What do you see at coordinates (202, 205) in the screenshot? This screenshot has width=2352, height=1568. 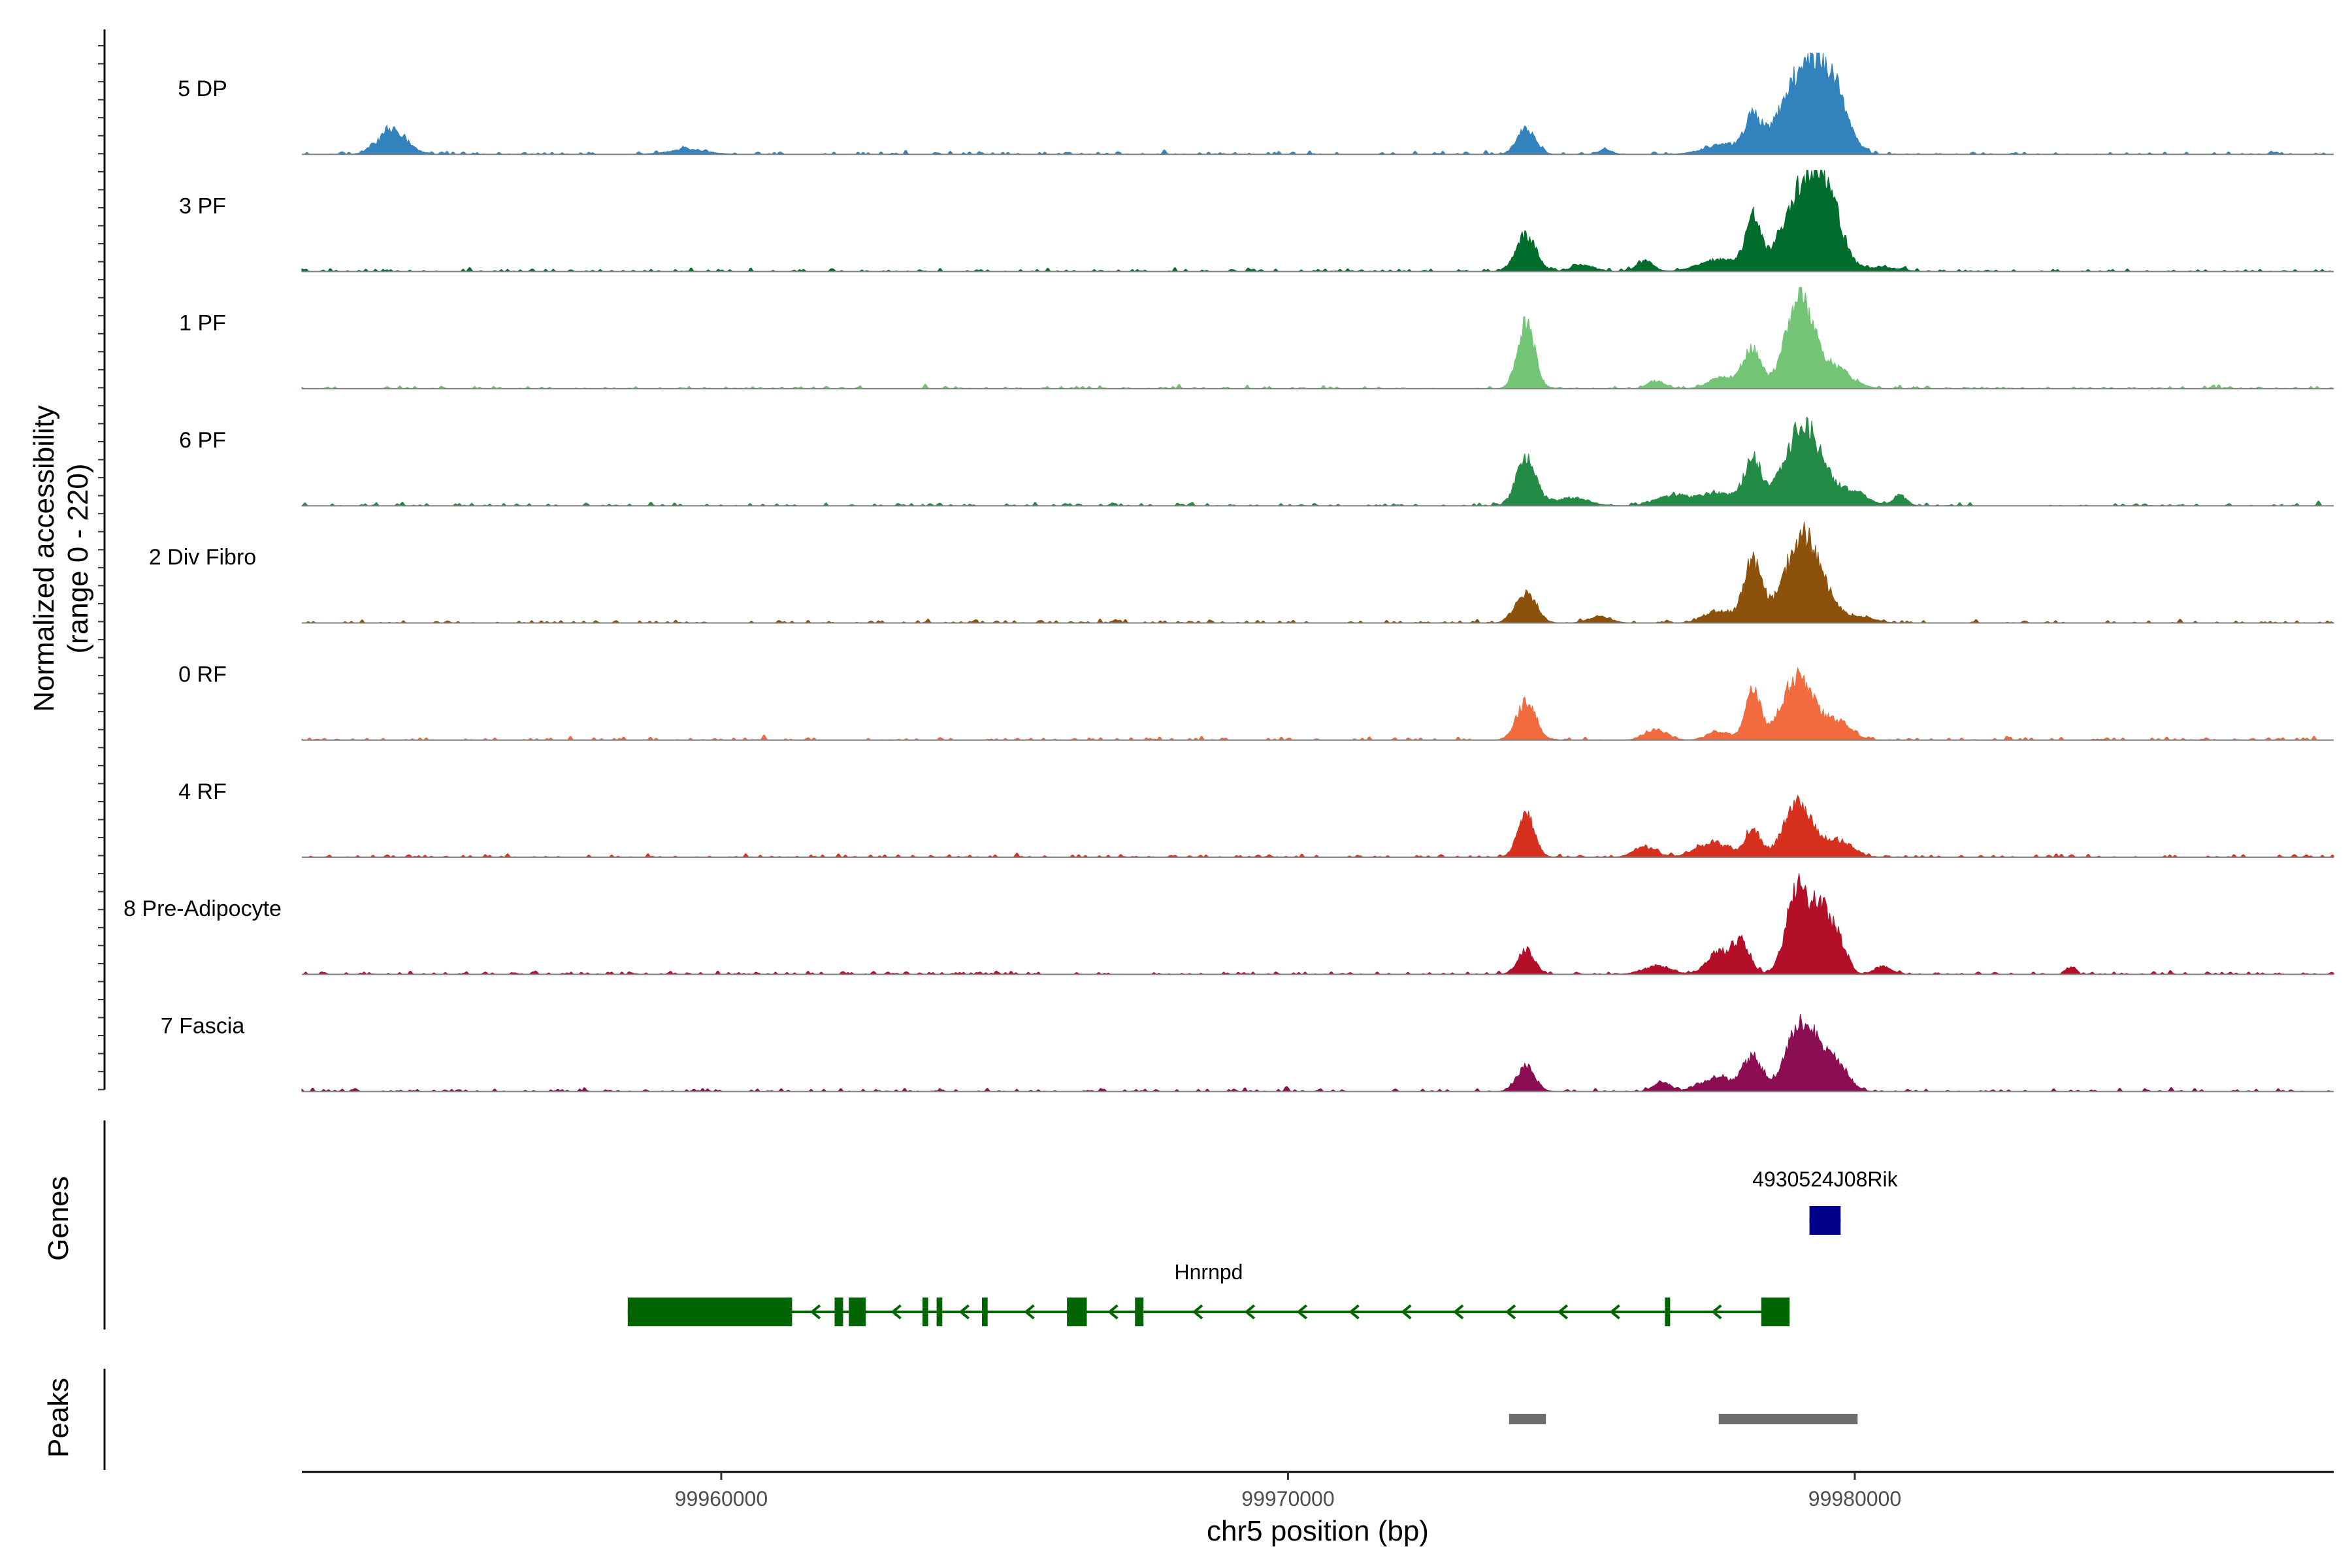 I see `track-label: 3 PF` at bounding box center [202, 205].